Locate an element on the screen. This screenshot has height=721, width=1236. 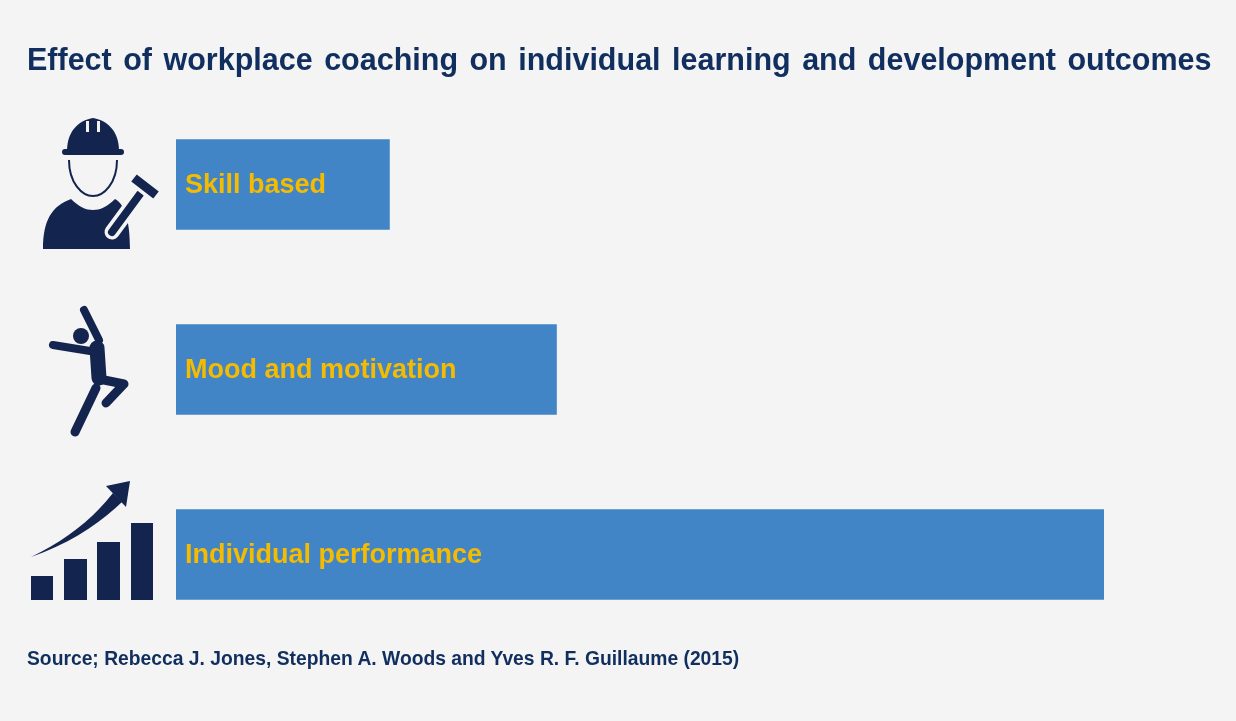
y-tick-label: Mood and motivation is located at coordinates (321, 368).